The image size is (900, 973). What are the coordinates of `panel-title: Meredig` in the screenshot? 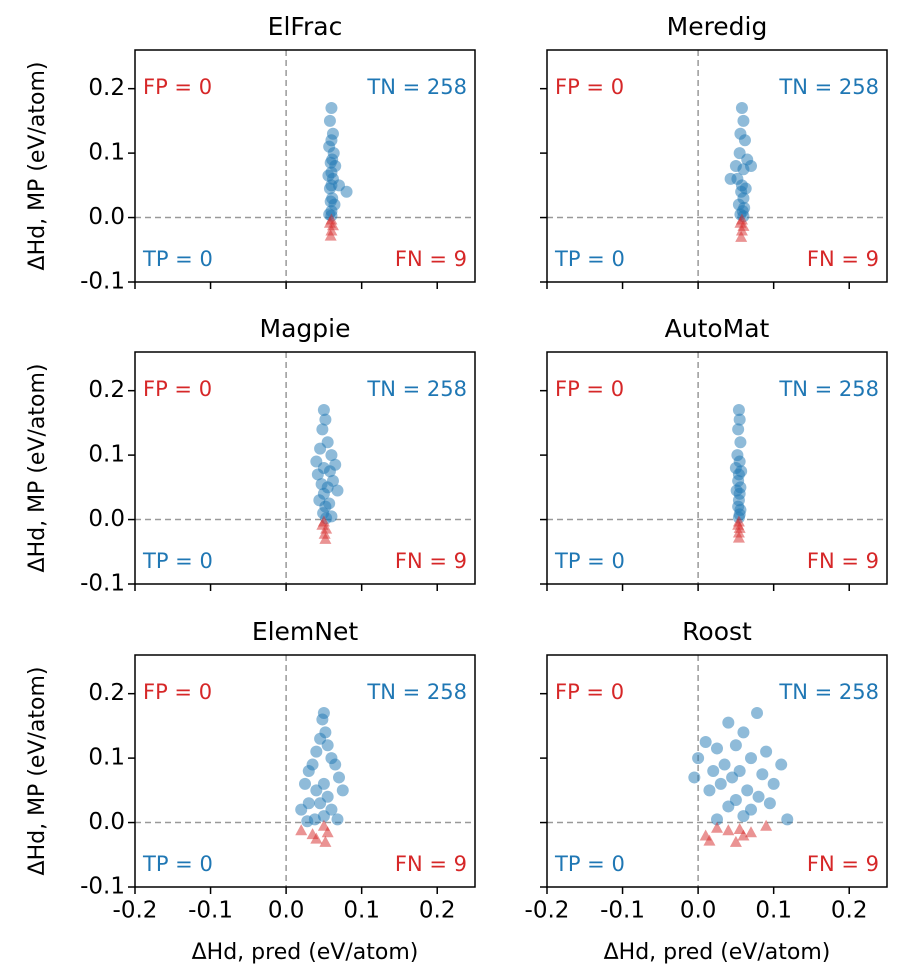 It's located at (717, 26).